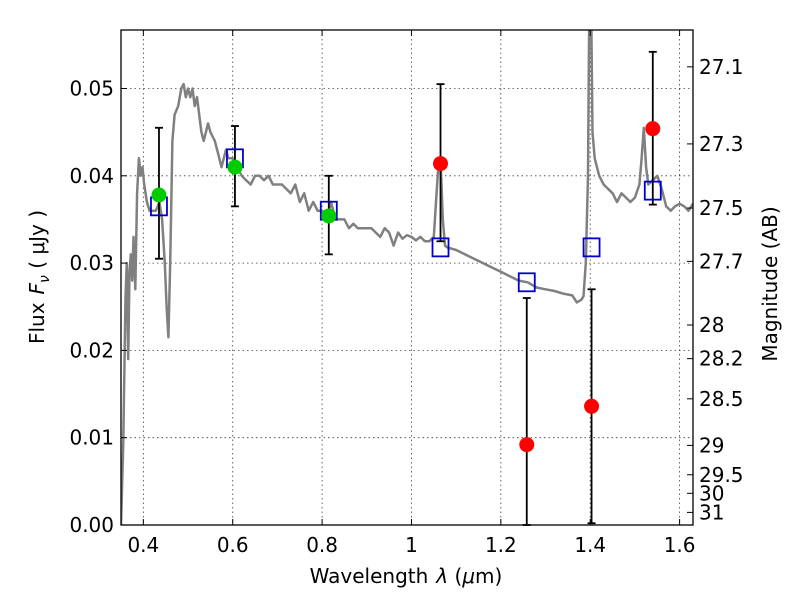 This screenshot has height=600, width=800. Describe the element at coordinates (501, 545) in the screenshot. I see `x-tick-label: 1.2` at that location.